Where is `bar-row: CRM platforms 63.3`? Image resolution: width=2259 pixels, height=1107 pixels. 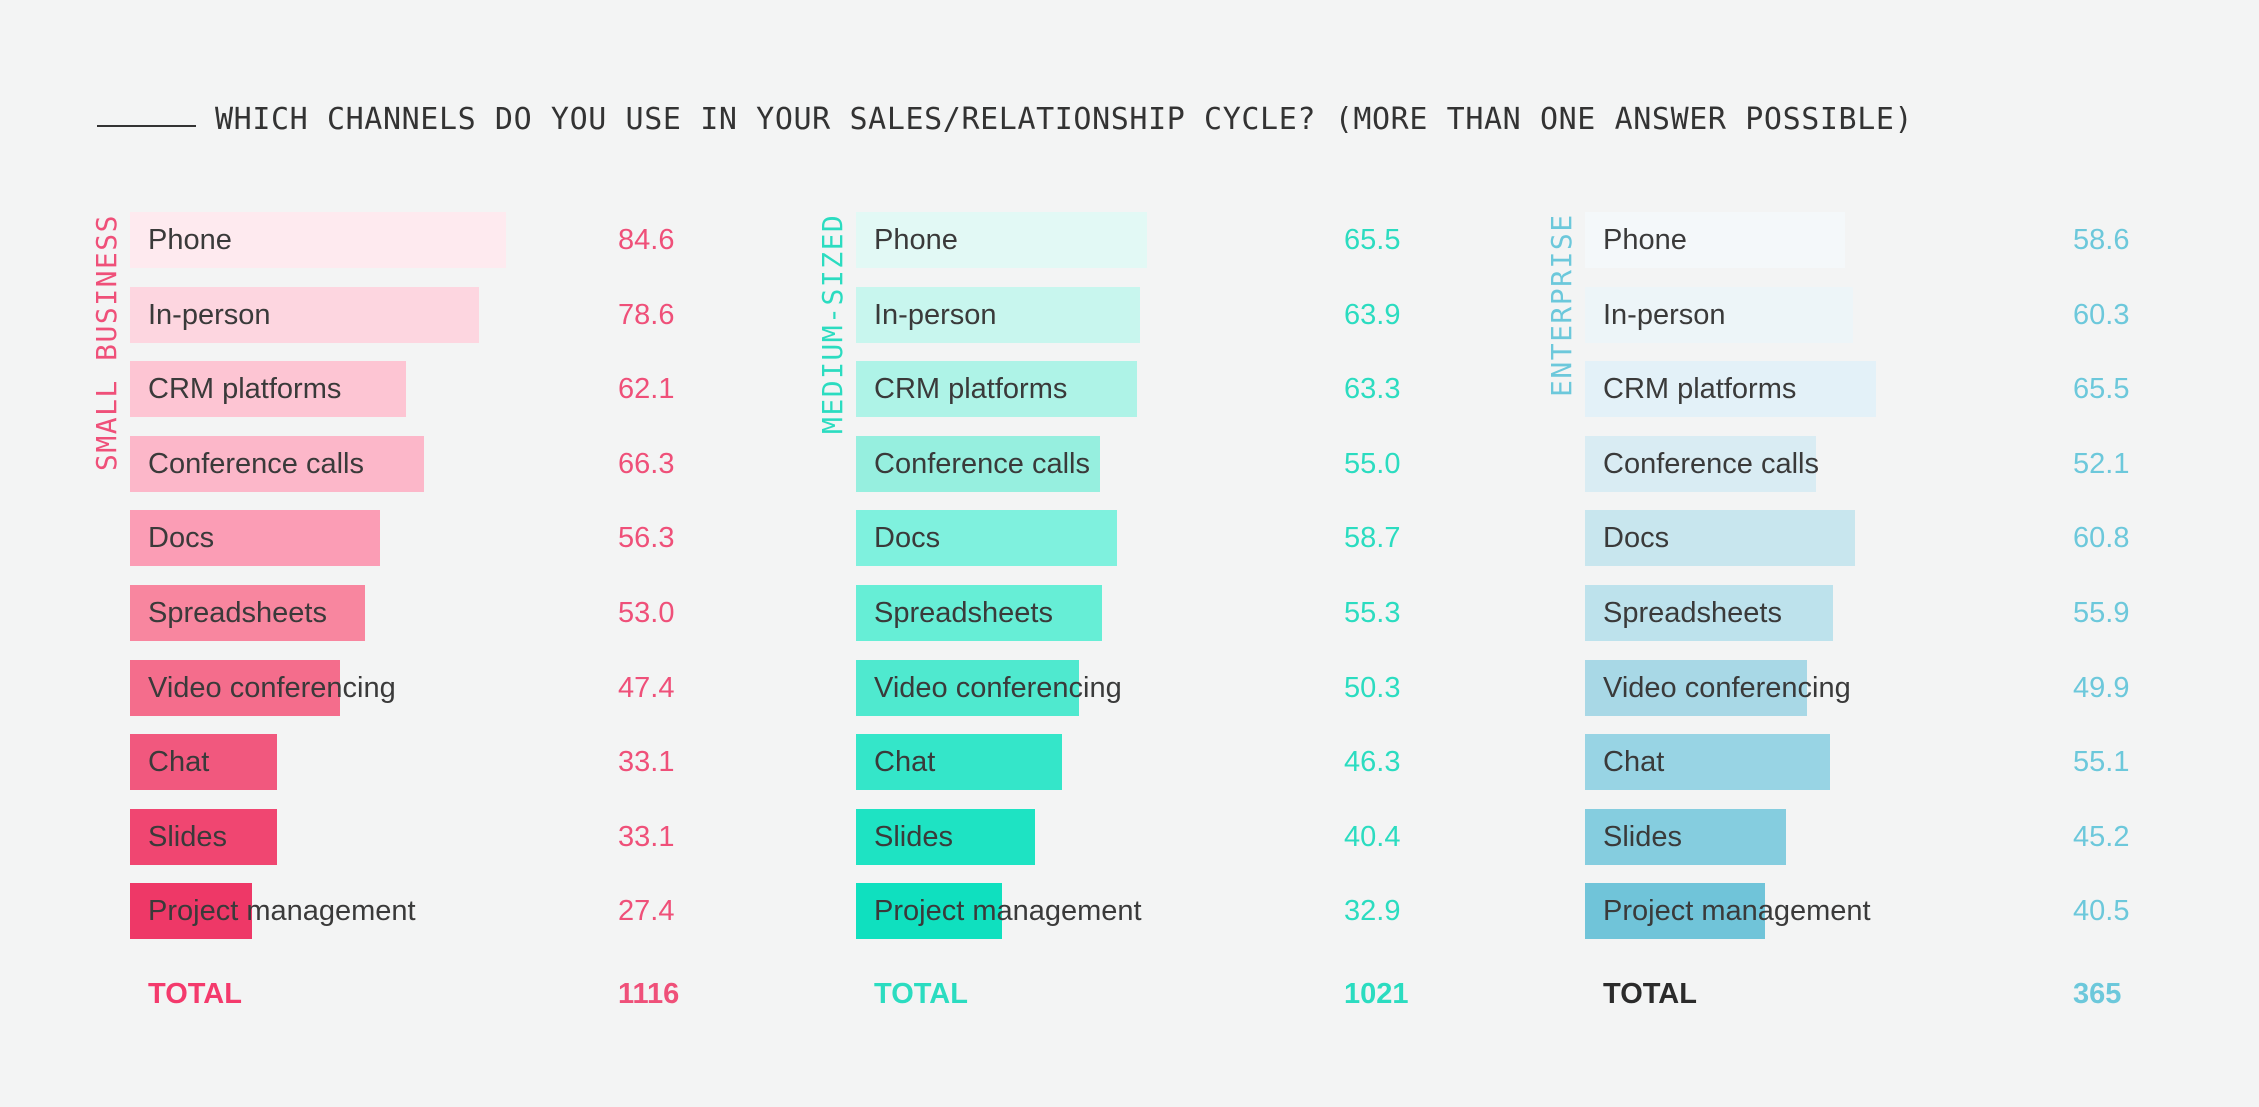 bar-row: CRM platforms 63.3 is located at coordinates (1156, 389).